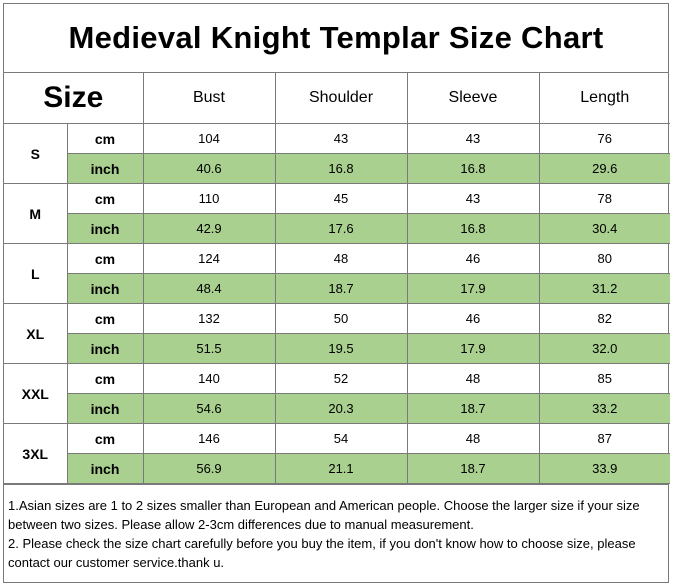  Describe the element at coordinates (604, 408) in the screenshot. I see `length-inch-value: 33.2` at that location.